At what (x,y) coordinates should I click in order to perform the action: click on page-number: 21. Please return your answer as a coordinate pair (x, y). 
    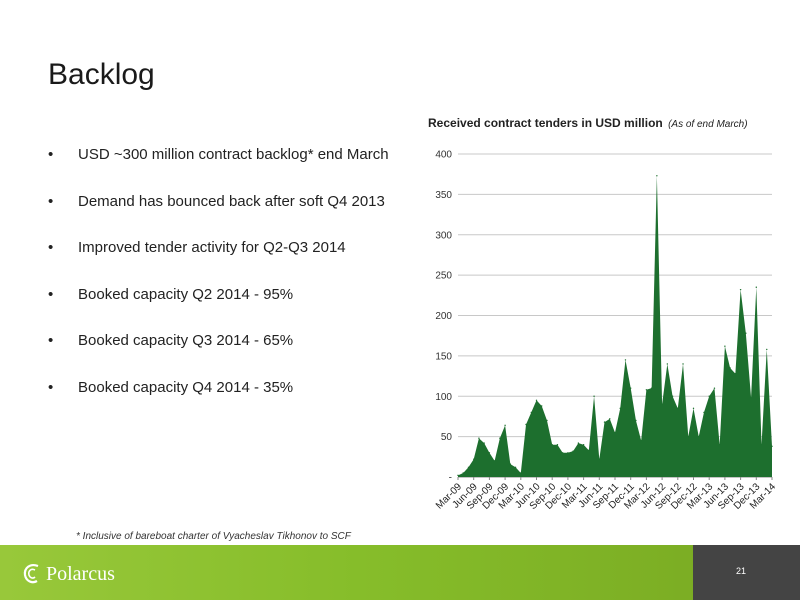
    Looking at the image, I should click on (741, 571).